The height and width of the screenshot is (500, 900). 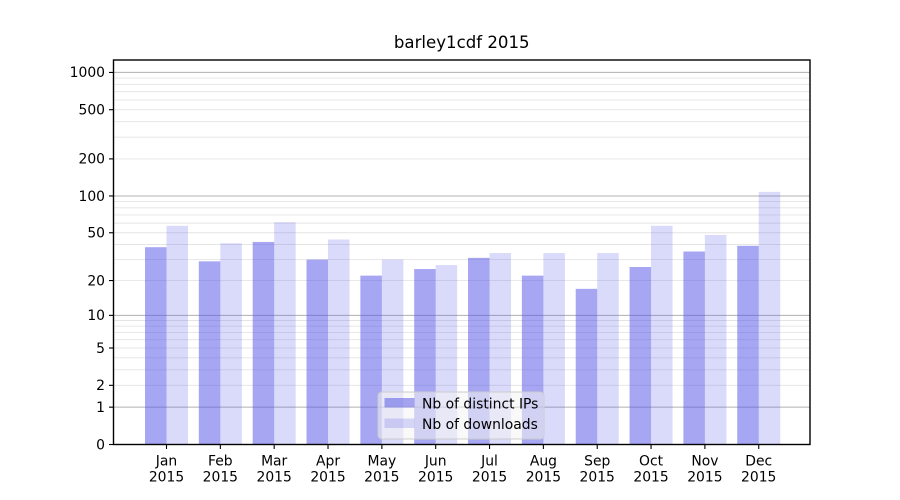 What do you see at coordinates (91, 111) in the screenshot?
I see `y-tick-label: 500` at bounding box center [91, 111].